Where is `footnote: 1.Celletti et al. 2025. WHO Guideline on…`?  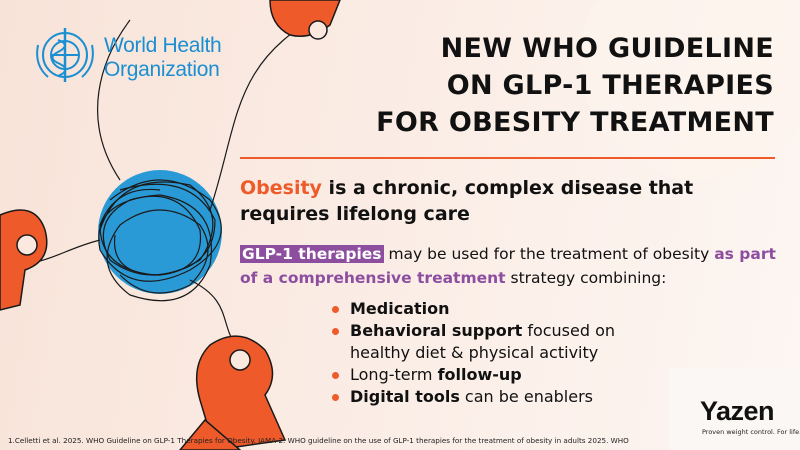 footnote: 1.Celletti et al. 2025. WHO Guideline on… is located at coordinates (318, 440).